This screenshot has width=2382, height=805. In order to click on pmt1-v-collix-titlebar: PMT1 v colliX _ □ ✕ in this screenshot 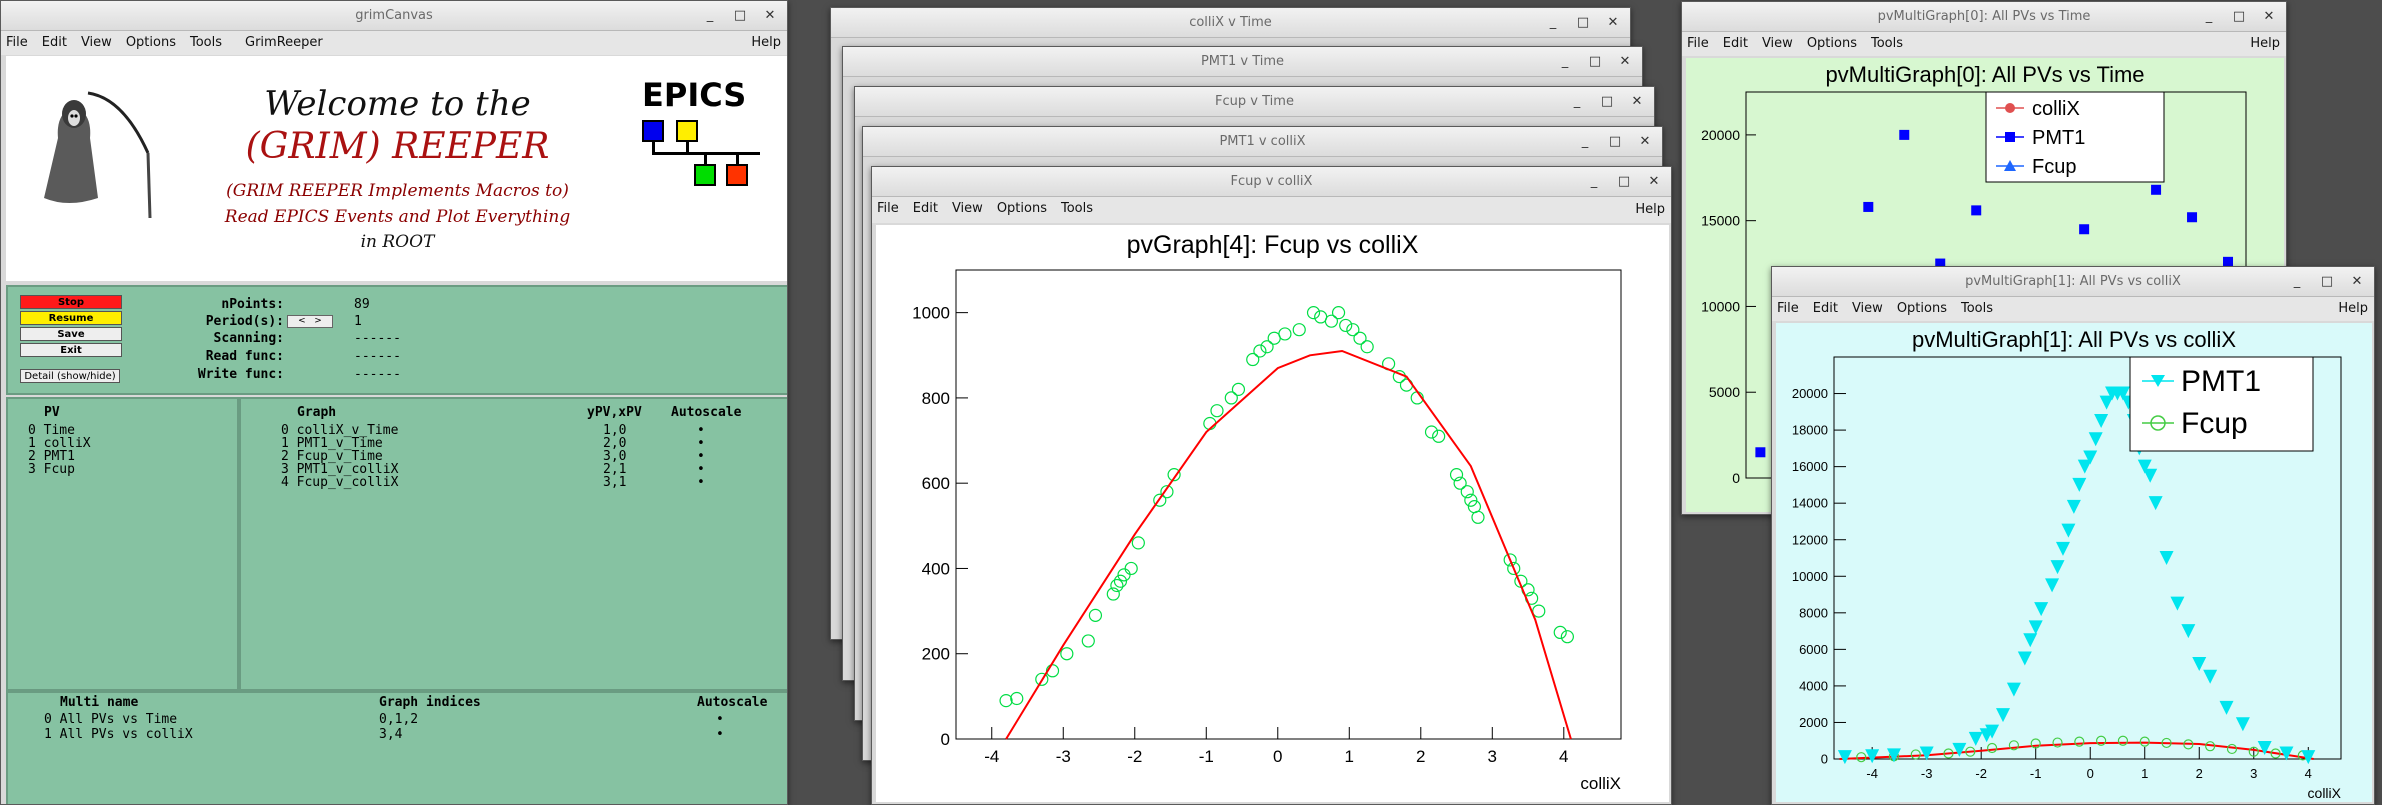, I will do `click(1262, 142)`.